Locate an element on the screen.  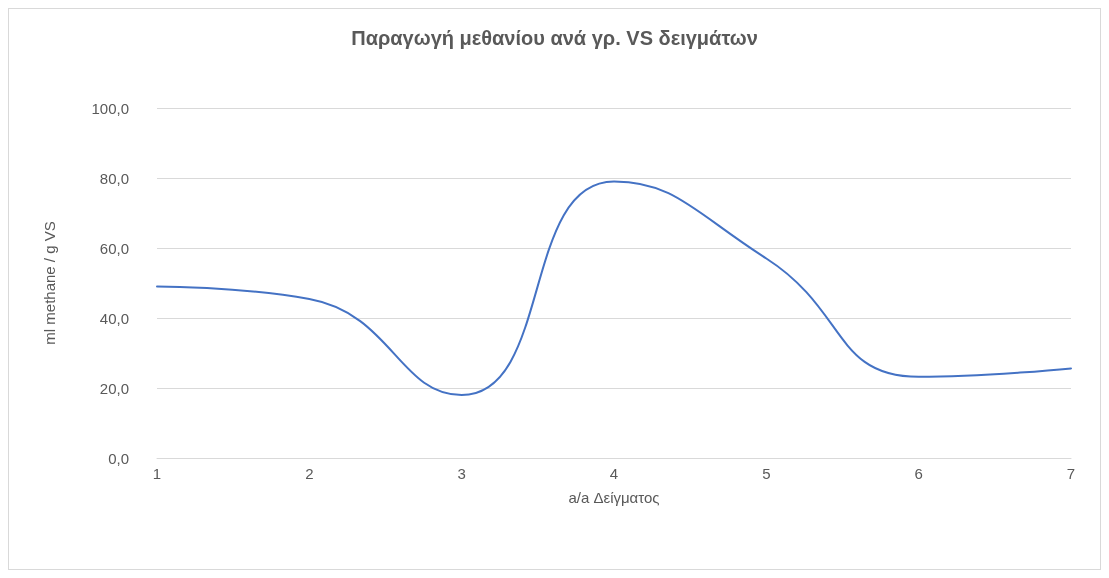
x-tick-label: 7 is located at coordinates (1071, 473).